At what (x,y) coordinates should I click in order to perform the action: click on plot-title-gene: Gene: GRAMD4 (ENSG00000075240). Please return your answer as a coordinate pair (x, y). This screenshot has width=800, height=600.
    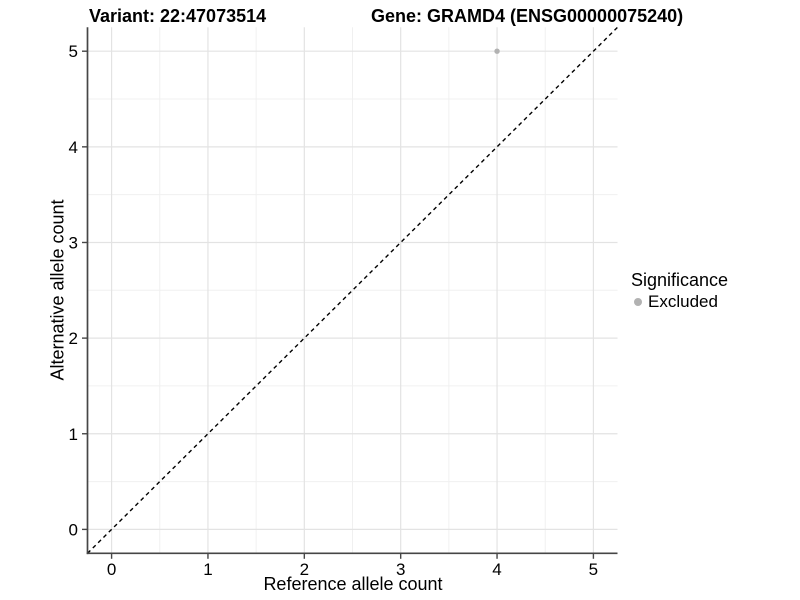
    Looking at the image, I should click on (527, 16).